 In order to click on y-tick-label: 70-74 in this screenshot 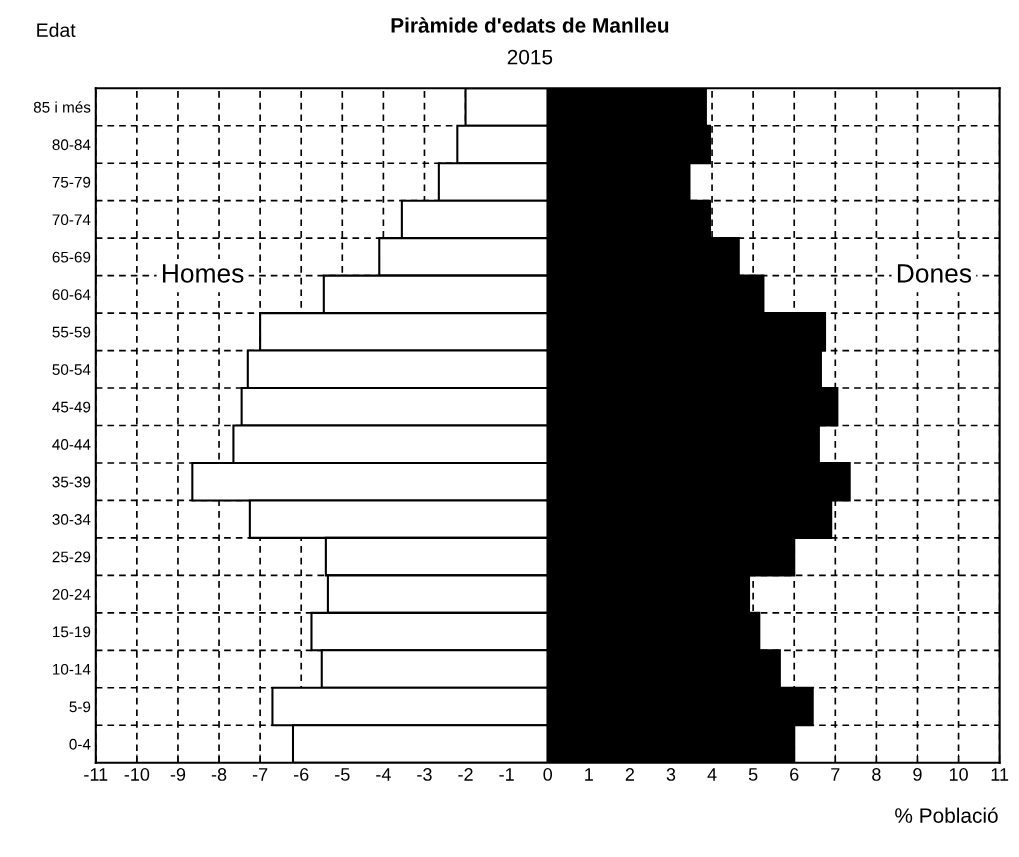, I will do `click(71, 220)`.